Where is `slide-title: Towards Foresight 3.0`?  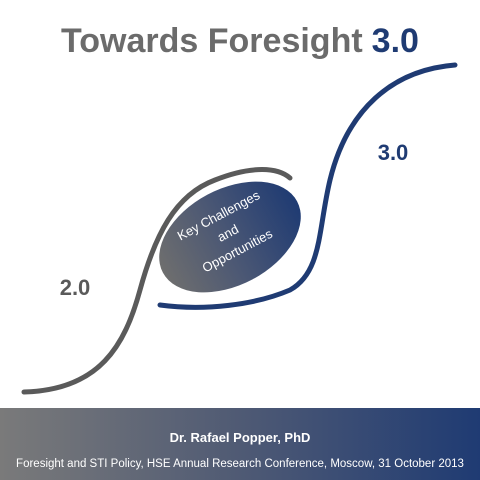 slide-title: Towards Foresight 3.0 is located at coordinates (240, 41).